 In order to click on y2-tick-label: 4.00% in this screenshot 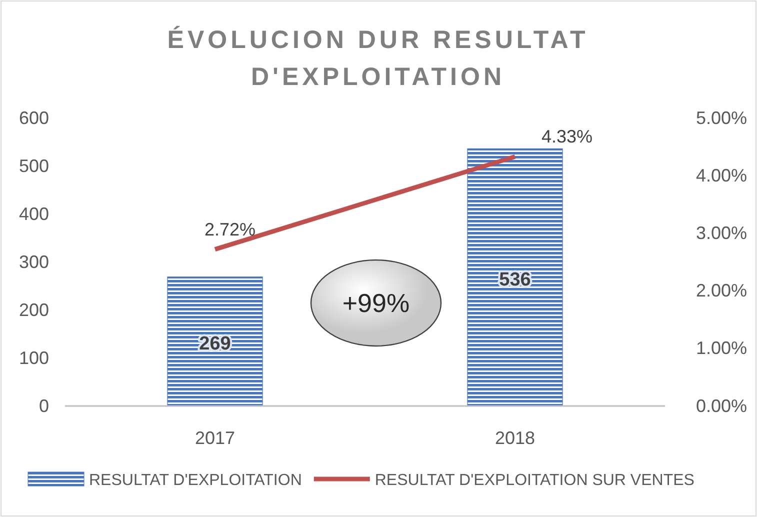, I will do `click(722, 175)`.